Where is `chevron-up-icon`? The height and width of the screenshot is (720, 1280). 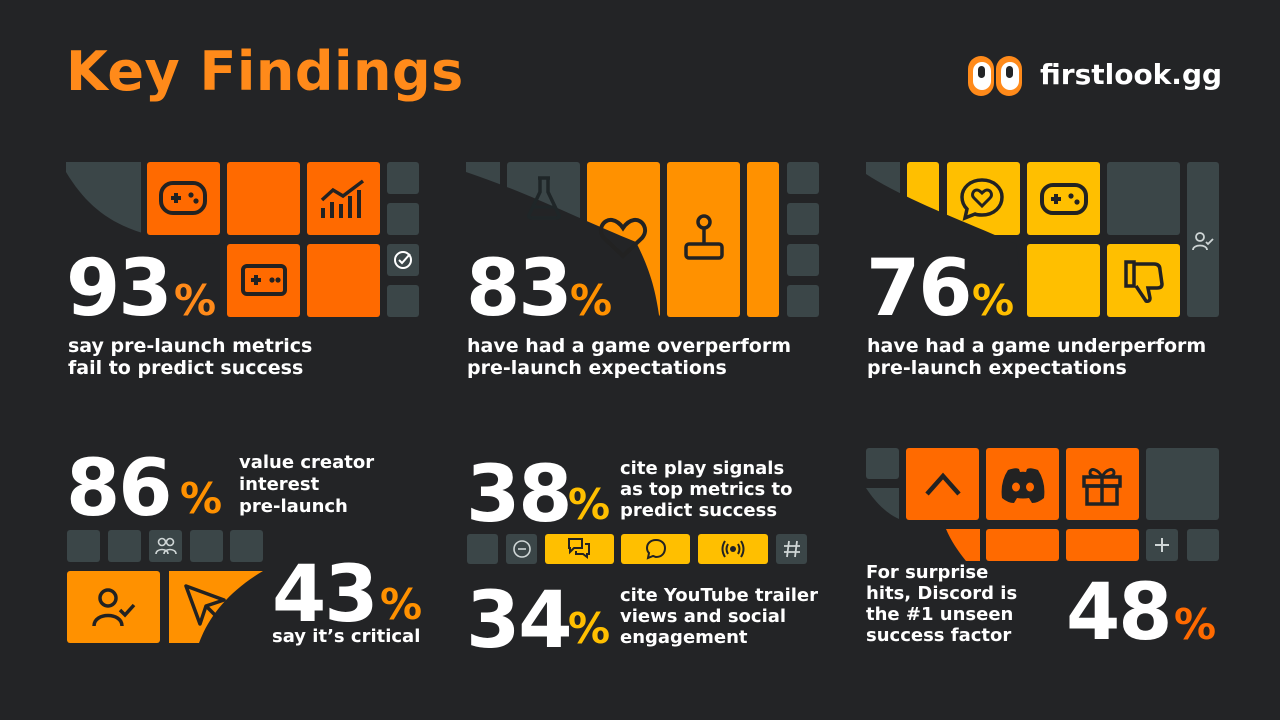
chevron-up-icon is located at coordinates (943, 484).